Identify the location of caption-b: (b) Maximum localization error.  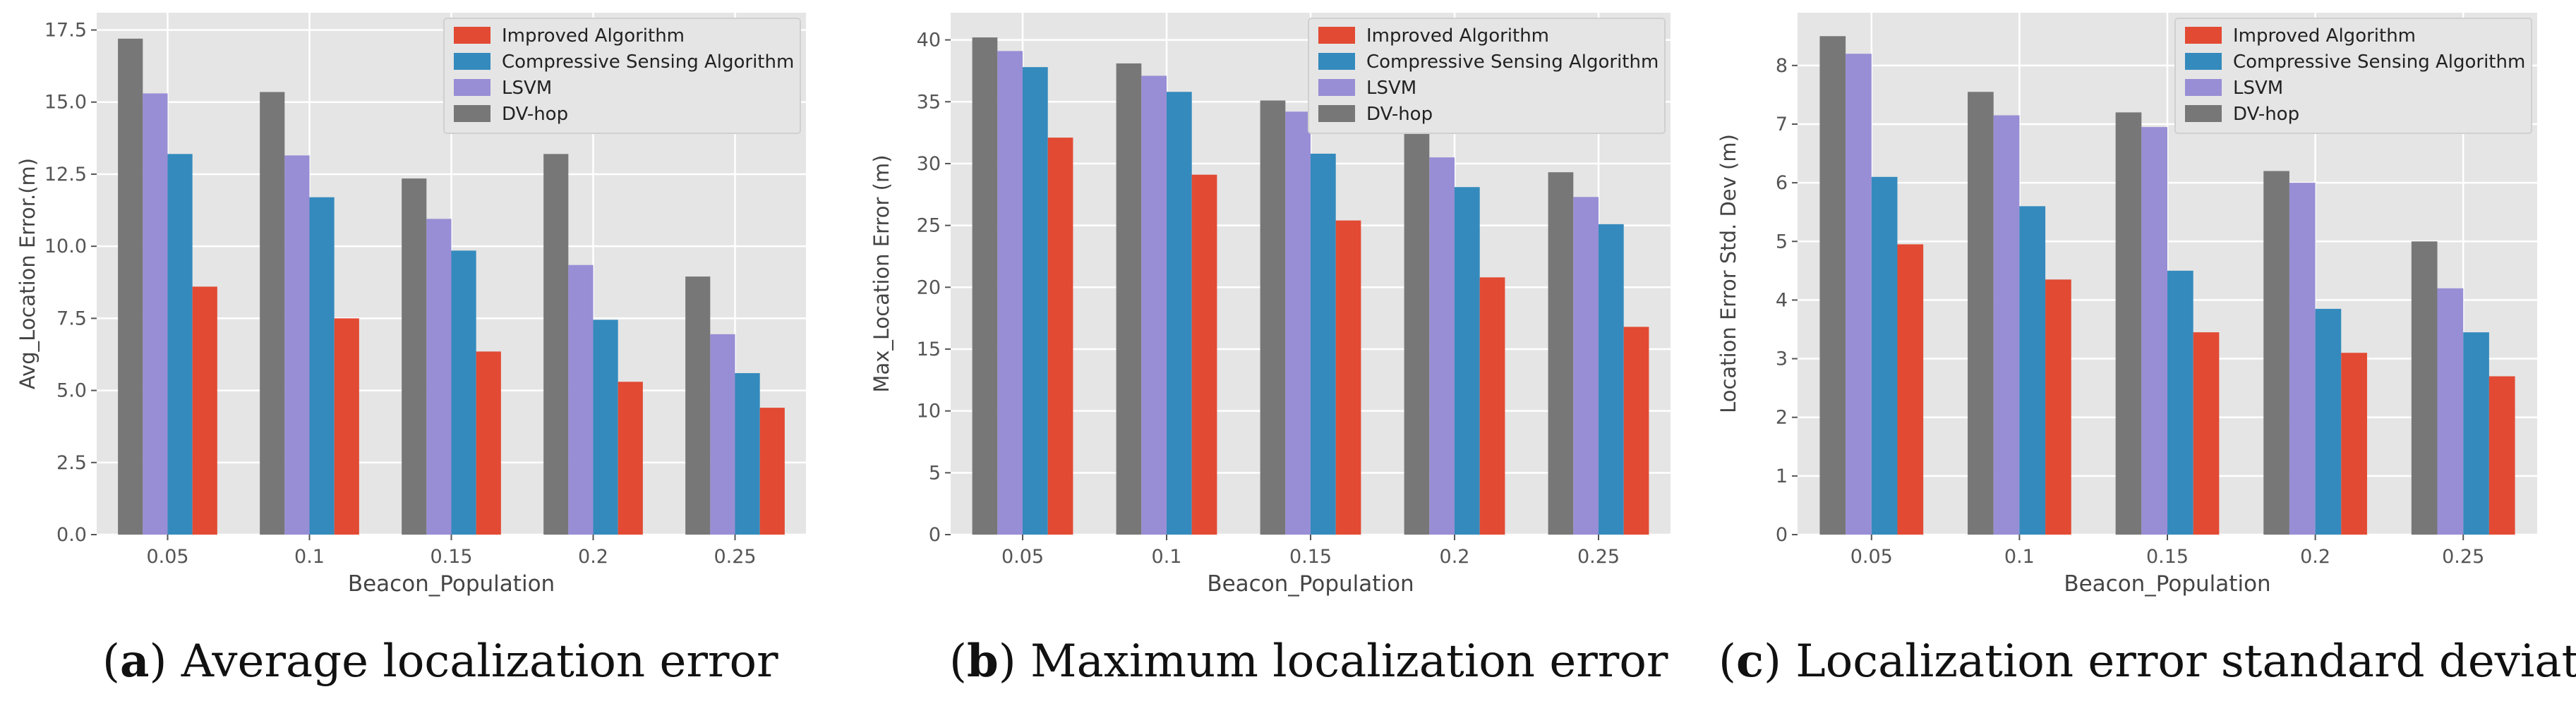
(1308, 661).